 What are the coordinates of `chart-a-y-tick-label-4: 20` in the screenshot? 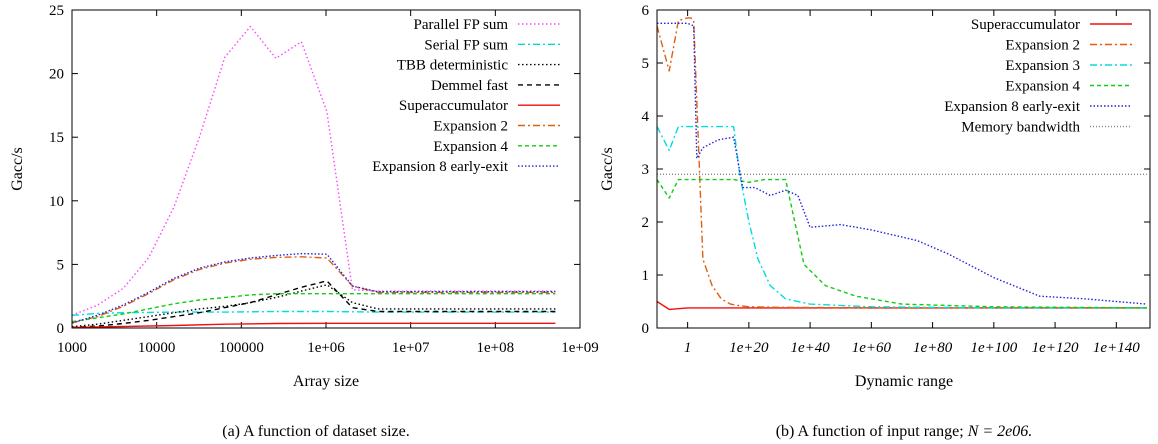 It's located at (56, 75).